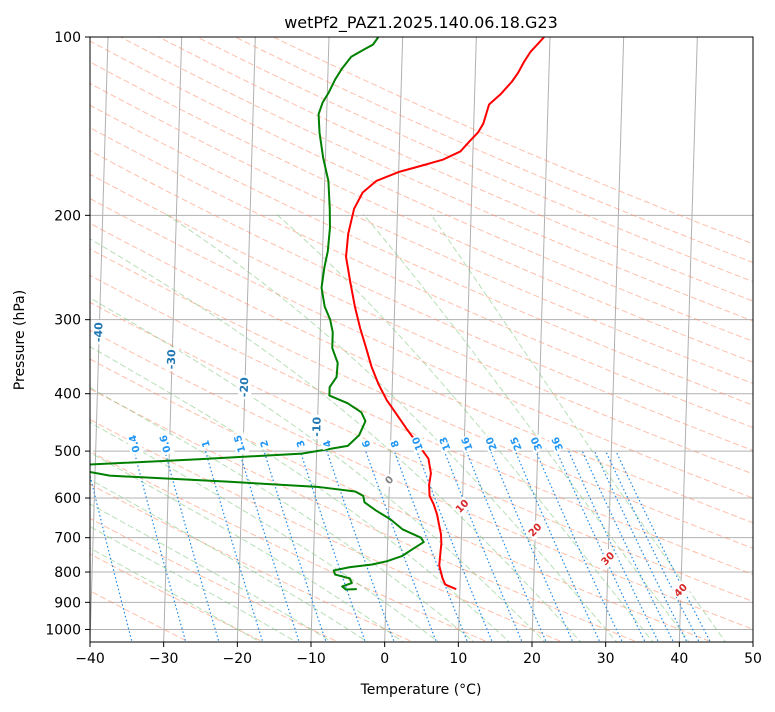 Image resolution: width=775 pixels, height=712 pixels. I want to click on mixing-ratio-label: 30, so click(538, 443).